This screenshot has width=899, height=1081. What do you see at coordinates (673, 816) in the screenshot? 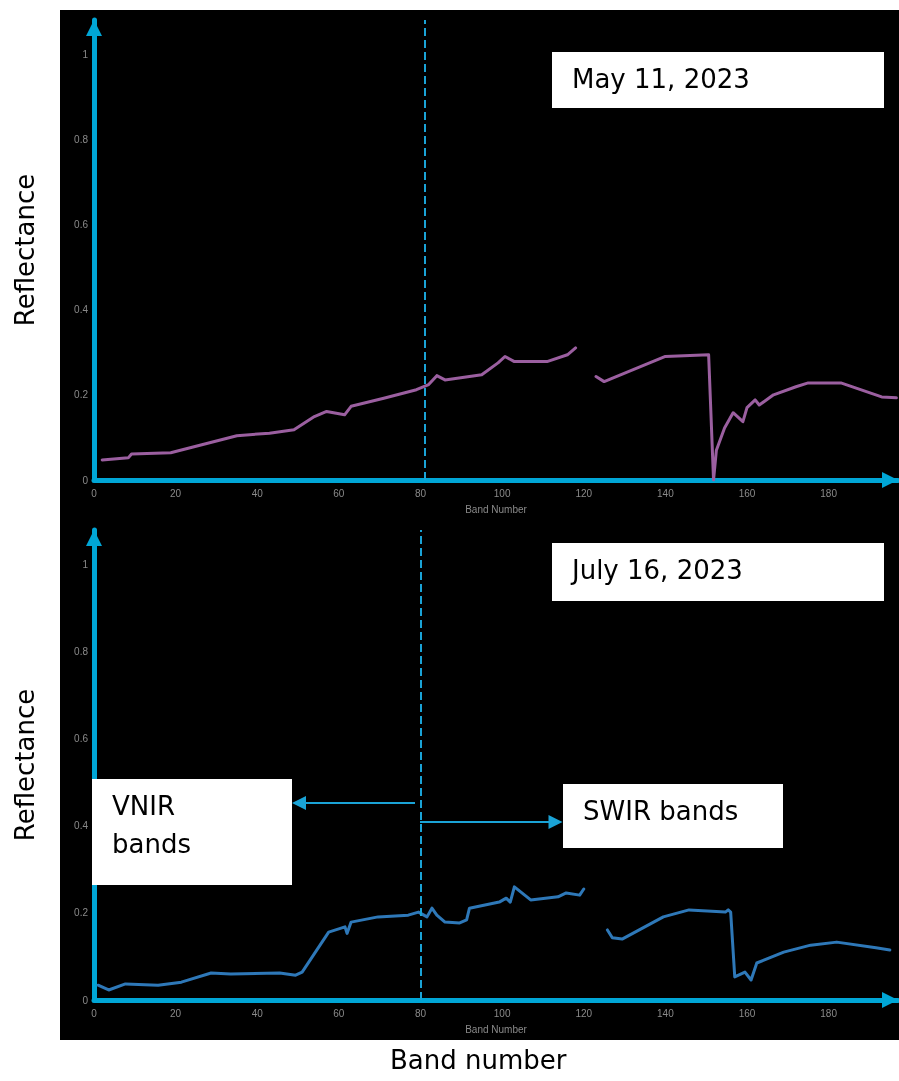
I see `text-box: SWIR bands` at bounding box center [673, 816].